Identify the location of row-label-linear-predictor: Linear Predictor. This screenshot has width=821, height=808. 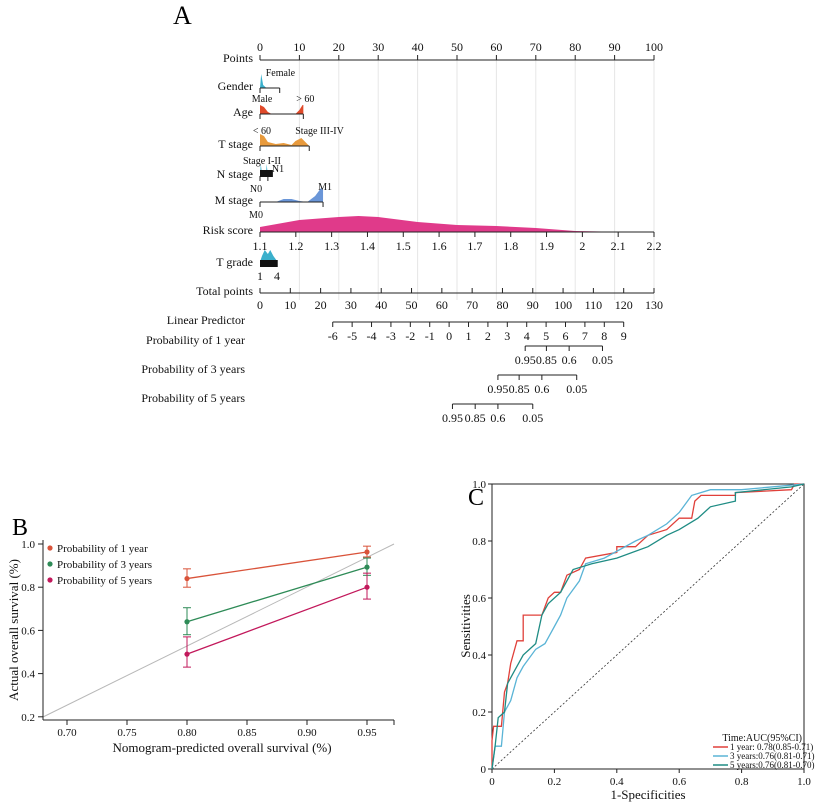
(206, 320).